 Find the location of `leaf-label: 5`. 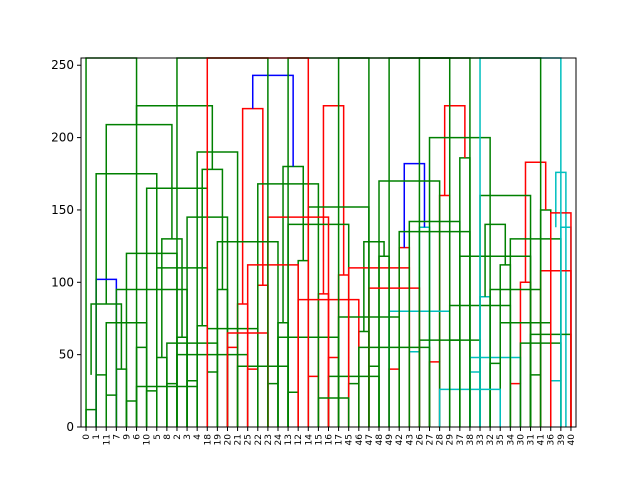

leaf-label: 5 is located at coordinates (158, 437).